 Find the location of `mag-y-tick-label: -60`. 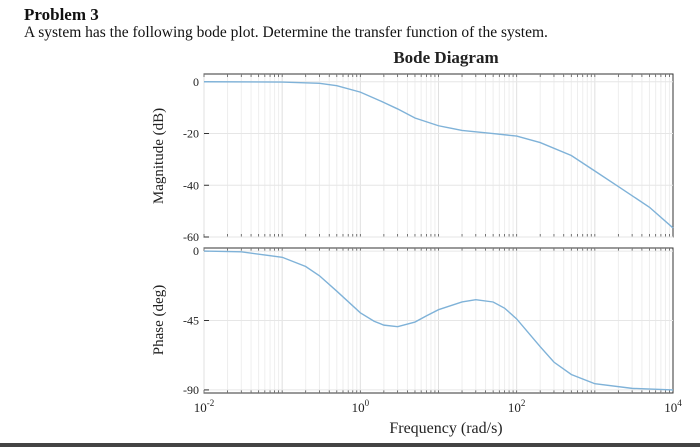

mag-y-tick-label: -60 is located at coordinates (191, 237).